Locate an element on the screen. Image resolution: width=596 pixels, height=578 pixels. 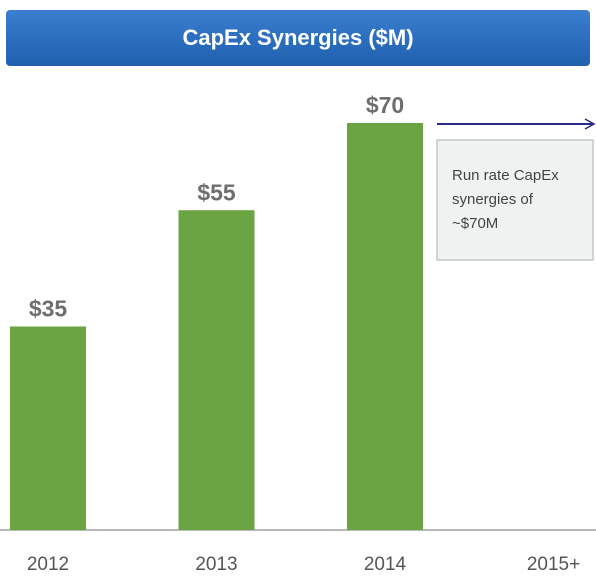
annotation-line: ~$70M is located at coordinates (475, 223).